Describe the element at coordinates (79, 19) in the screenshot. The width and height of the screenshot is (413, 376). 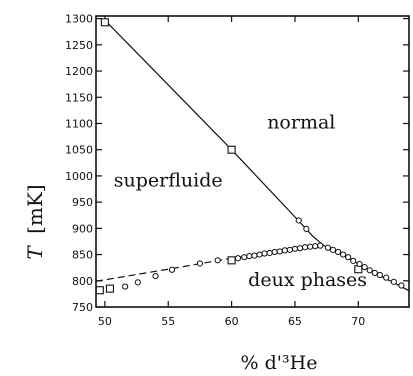
I see `y-tick-label: 1300` at that location.